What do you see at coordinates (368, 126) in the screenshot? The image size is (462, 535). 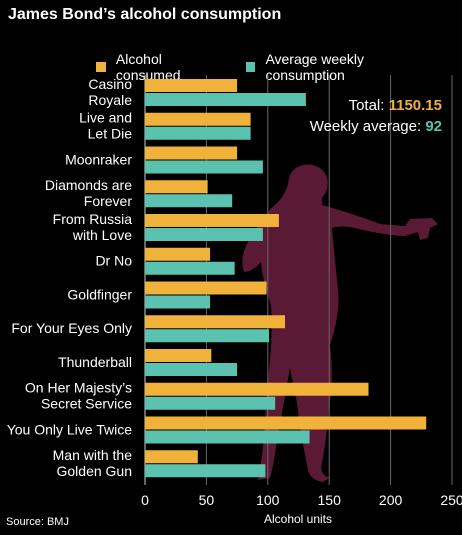 I see `weekly-label: Weekly average:` at bounding box center [368, 126].